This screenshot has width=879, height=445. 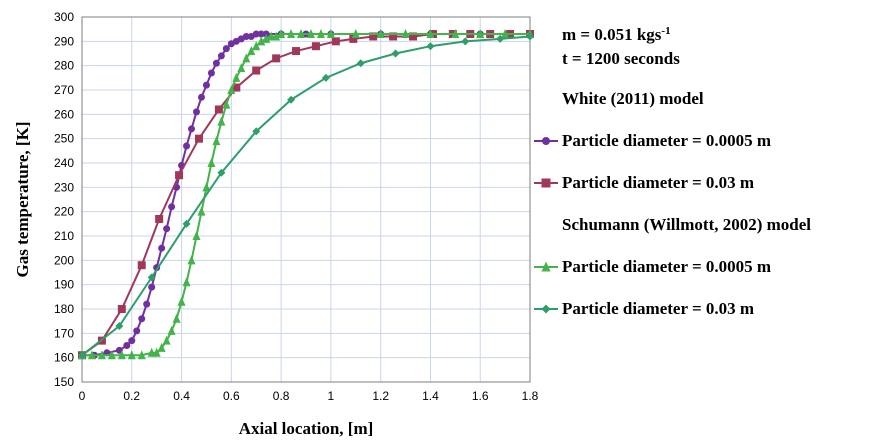 I want to click on y-tick-label: 300, so click(x=64, y=17).